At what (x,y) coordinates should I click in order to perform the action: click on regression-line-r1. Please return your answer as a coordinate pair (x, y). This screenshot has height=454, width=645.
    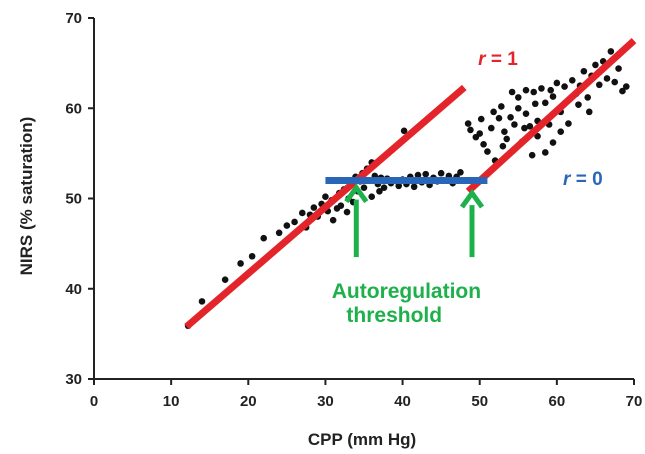
    Looking at the image, I should click on (551, 115).